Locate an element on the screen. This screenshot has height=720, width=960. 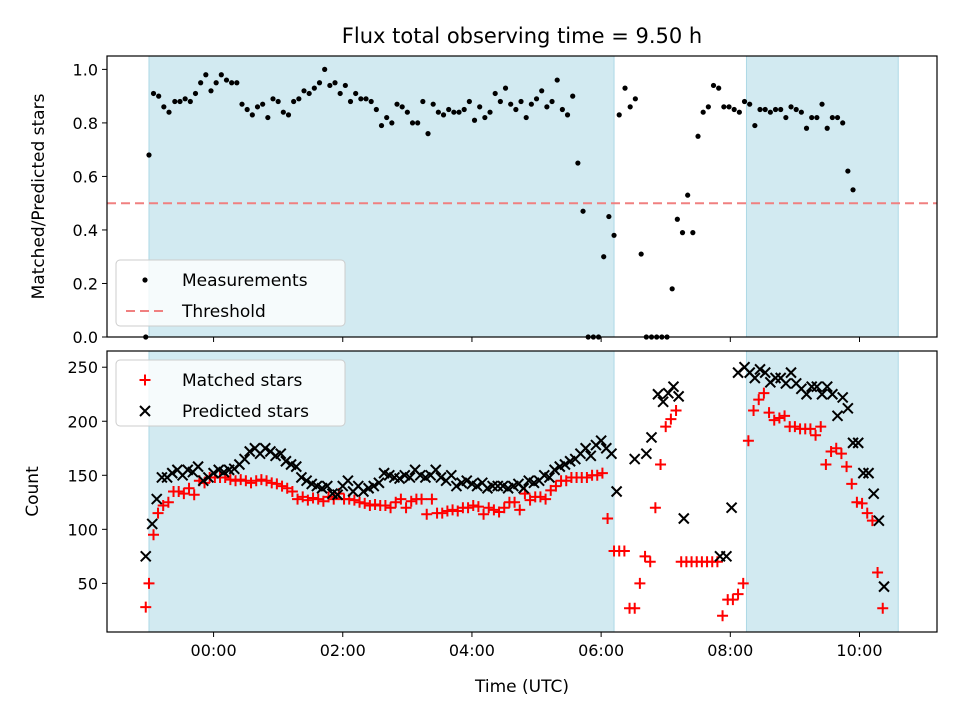
y-tick-label: 0.6 is located at coordinates (85, 176).